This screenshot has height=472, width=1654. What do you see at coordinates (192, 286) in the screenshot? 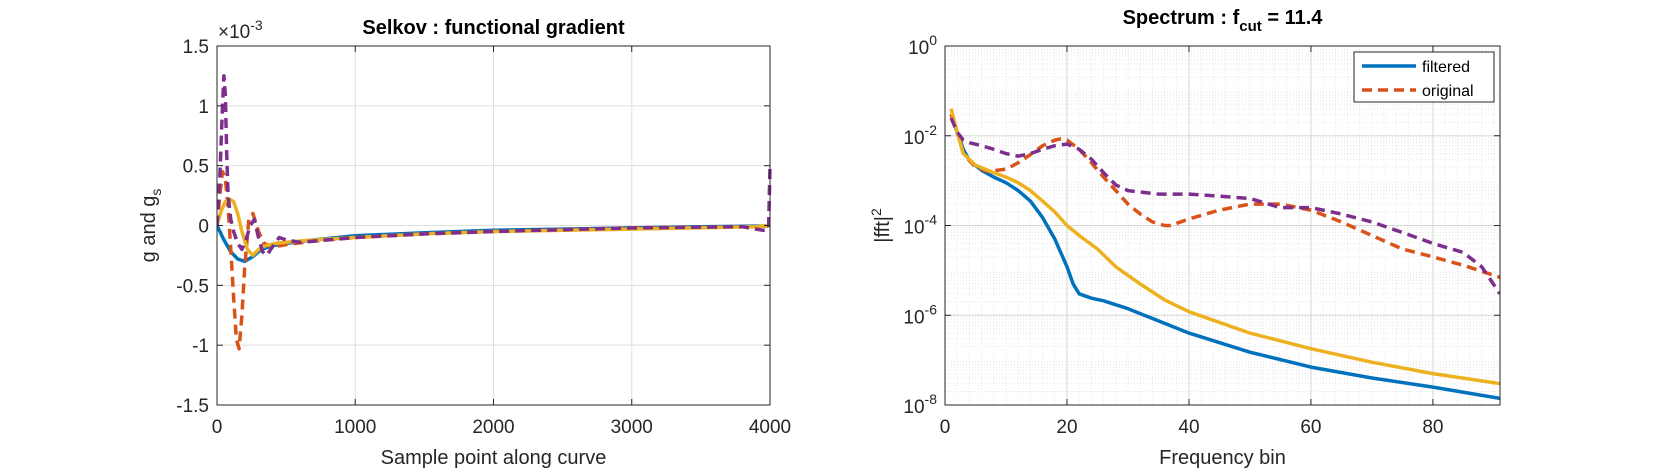
I see `y-tick-label-1: -0.5` at bounding box center [192, 286].